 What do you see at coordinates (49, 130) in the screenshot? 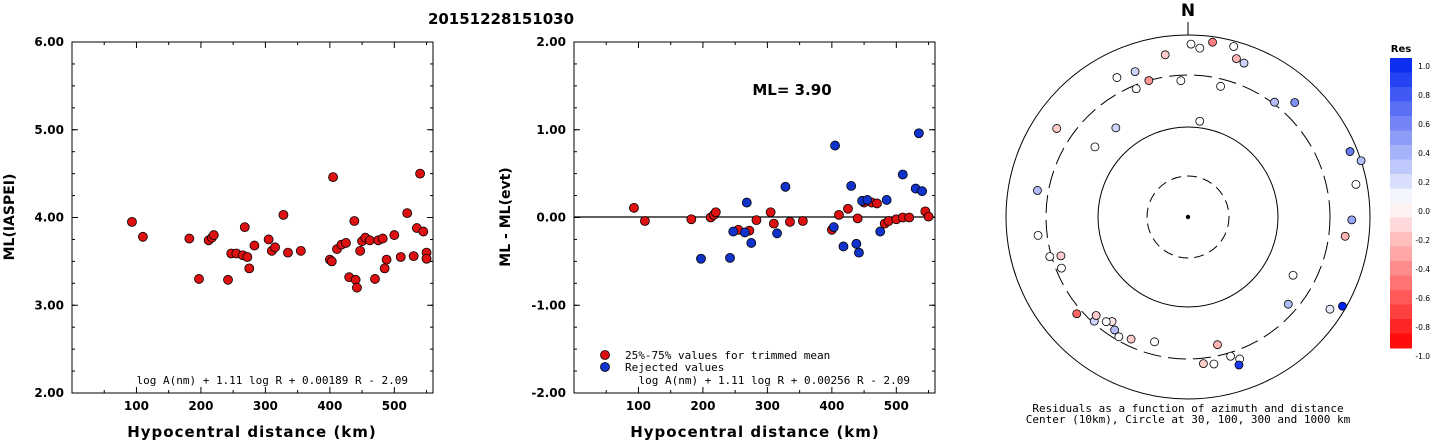
I see `y-tick-label: 5.00` at bounding box center [49, 130].